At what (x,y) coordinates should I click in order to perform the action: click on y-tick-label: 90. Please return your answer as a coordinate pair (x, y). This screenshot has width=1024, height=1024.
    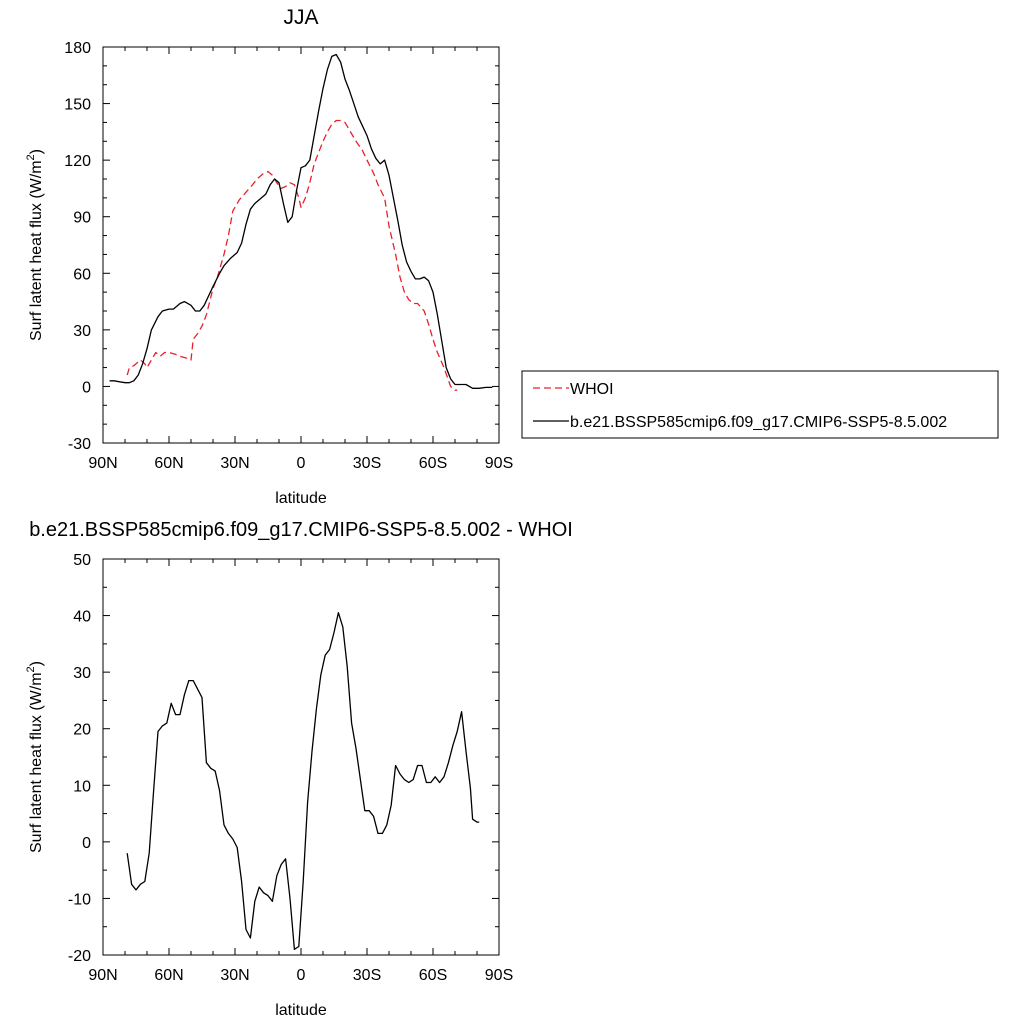
    Looking at the image, I should click on (82, 218).